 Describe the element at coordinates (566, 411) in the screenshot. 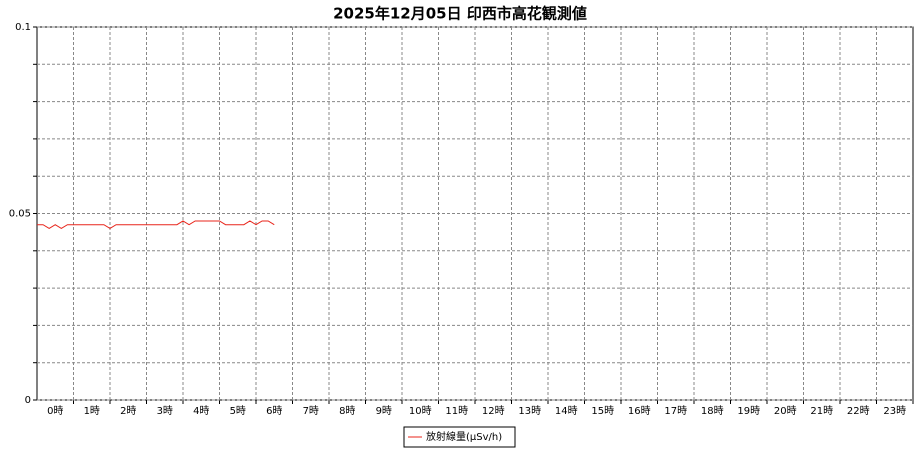

I see `x-tick-label: 14時` at that location.